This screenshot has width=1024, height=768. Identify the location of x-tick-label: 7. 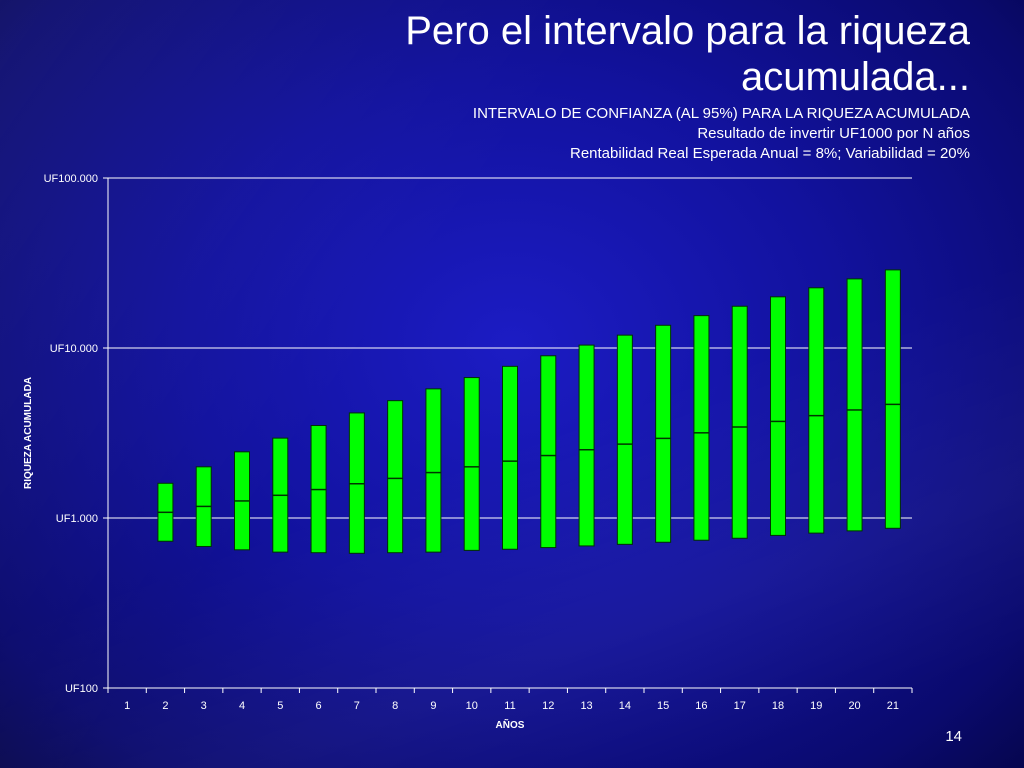
(357, 706).